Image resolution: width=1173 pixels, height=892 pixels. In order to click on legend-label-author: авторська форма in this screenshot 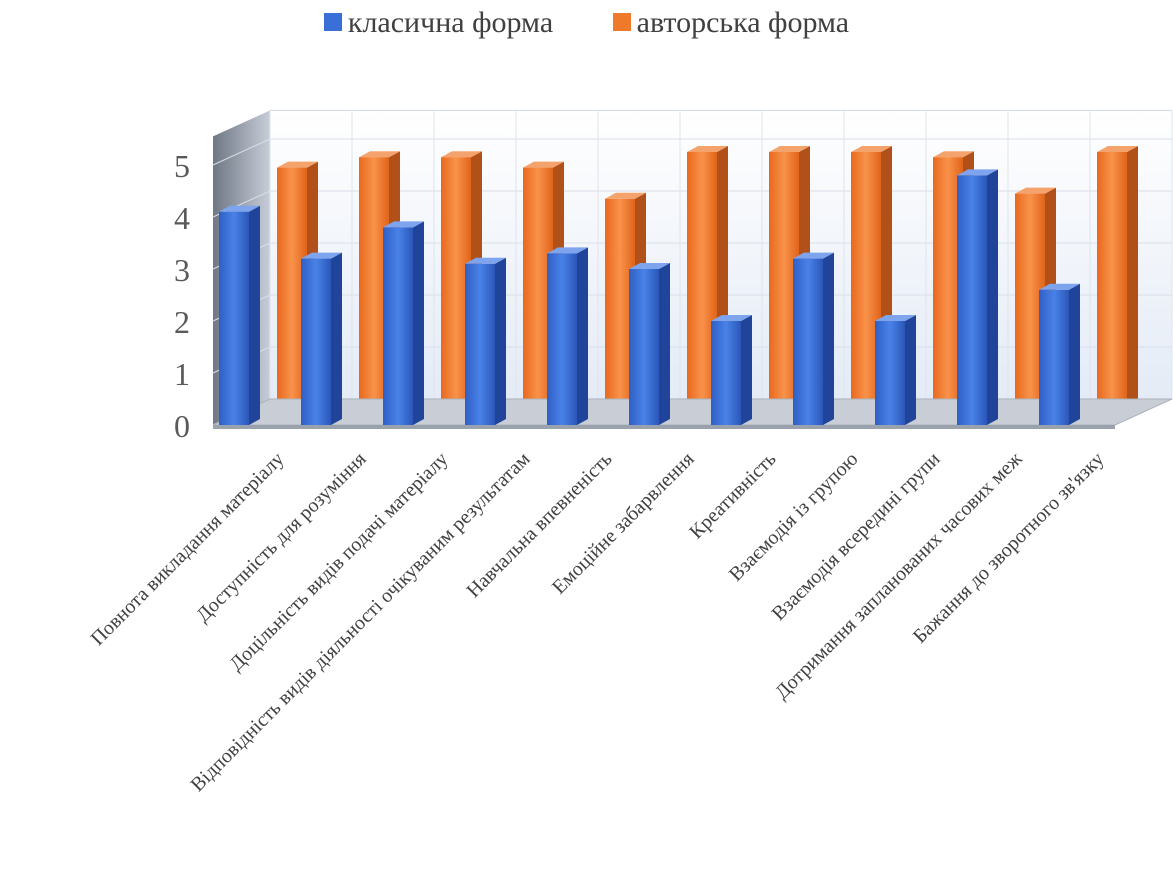, I will do `click(743, 22)`.